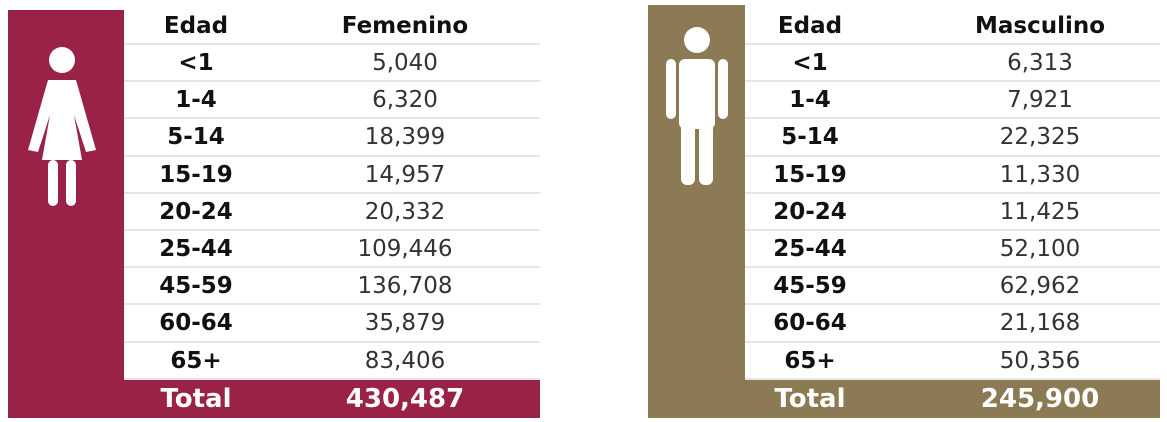 Image resolution: width=1167 pixels, height=422 pixels. I want to click on value-cell: 35,879, so click(405, 323).